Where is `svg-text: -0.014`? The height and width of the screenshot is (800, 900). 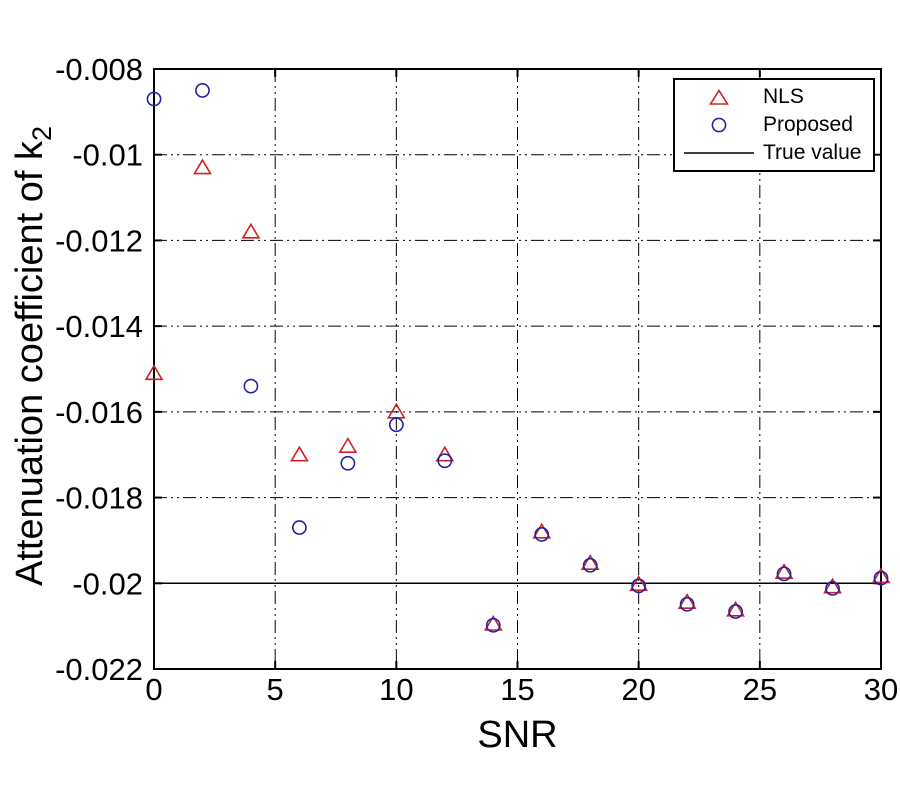 svg-text: -0.014 is located at coordinates (99, 326).